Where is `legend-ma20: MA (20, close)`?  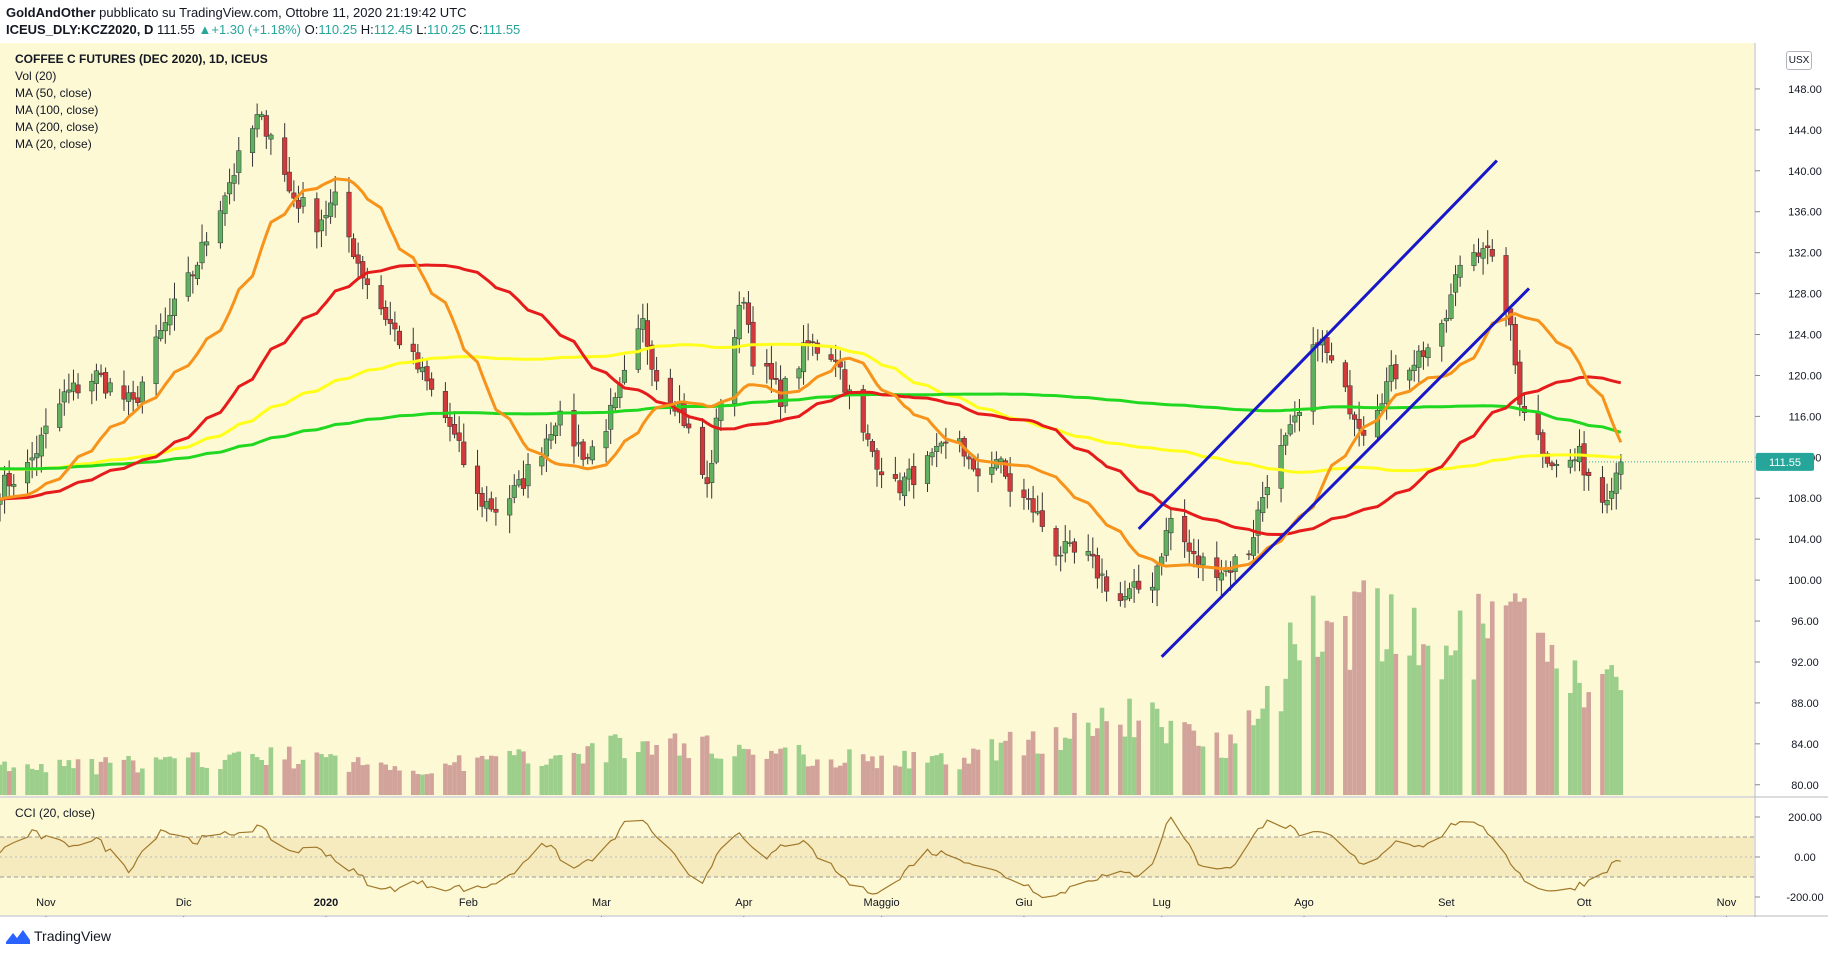
legend-ma20: MA (20, close) is located at coordinates (53, 144).